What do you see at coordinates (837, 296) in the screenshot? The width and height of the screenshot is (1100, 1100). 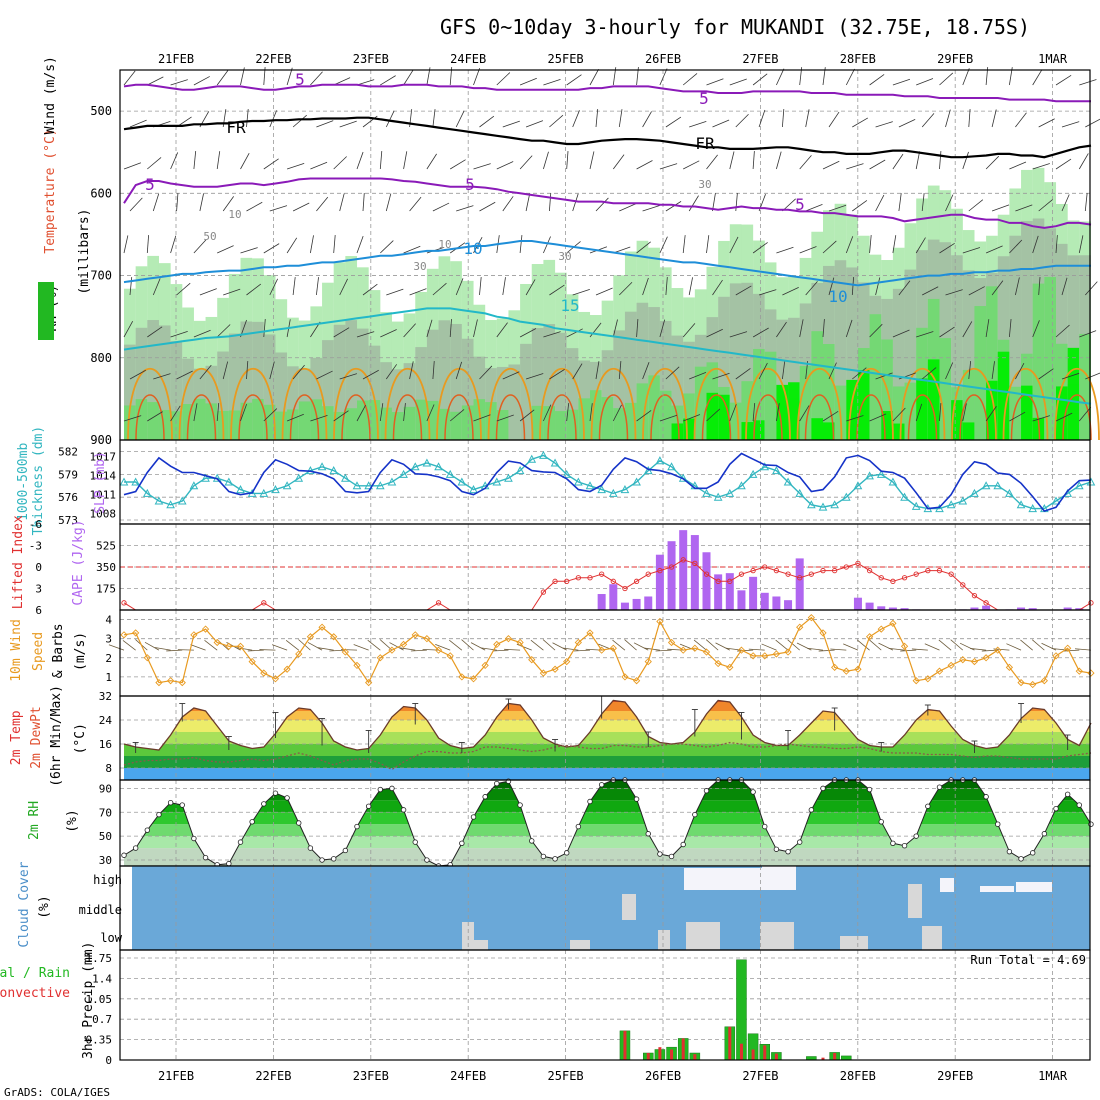 I see `contour-label: 10` at bounding box center [837, 296].